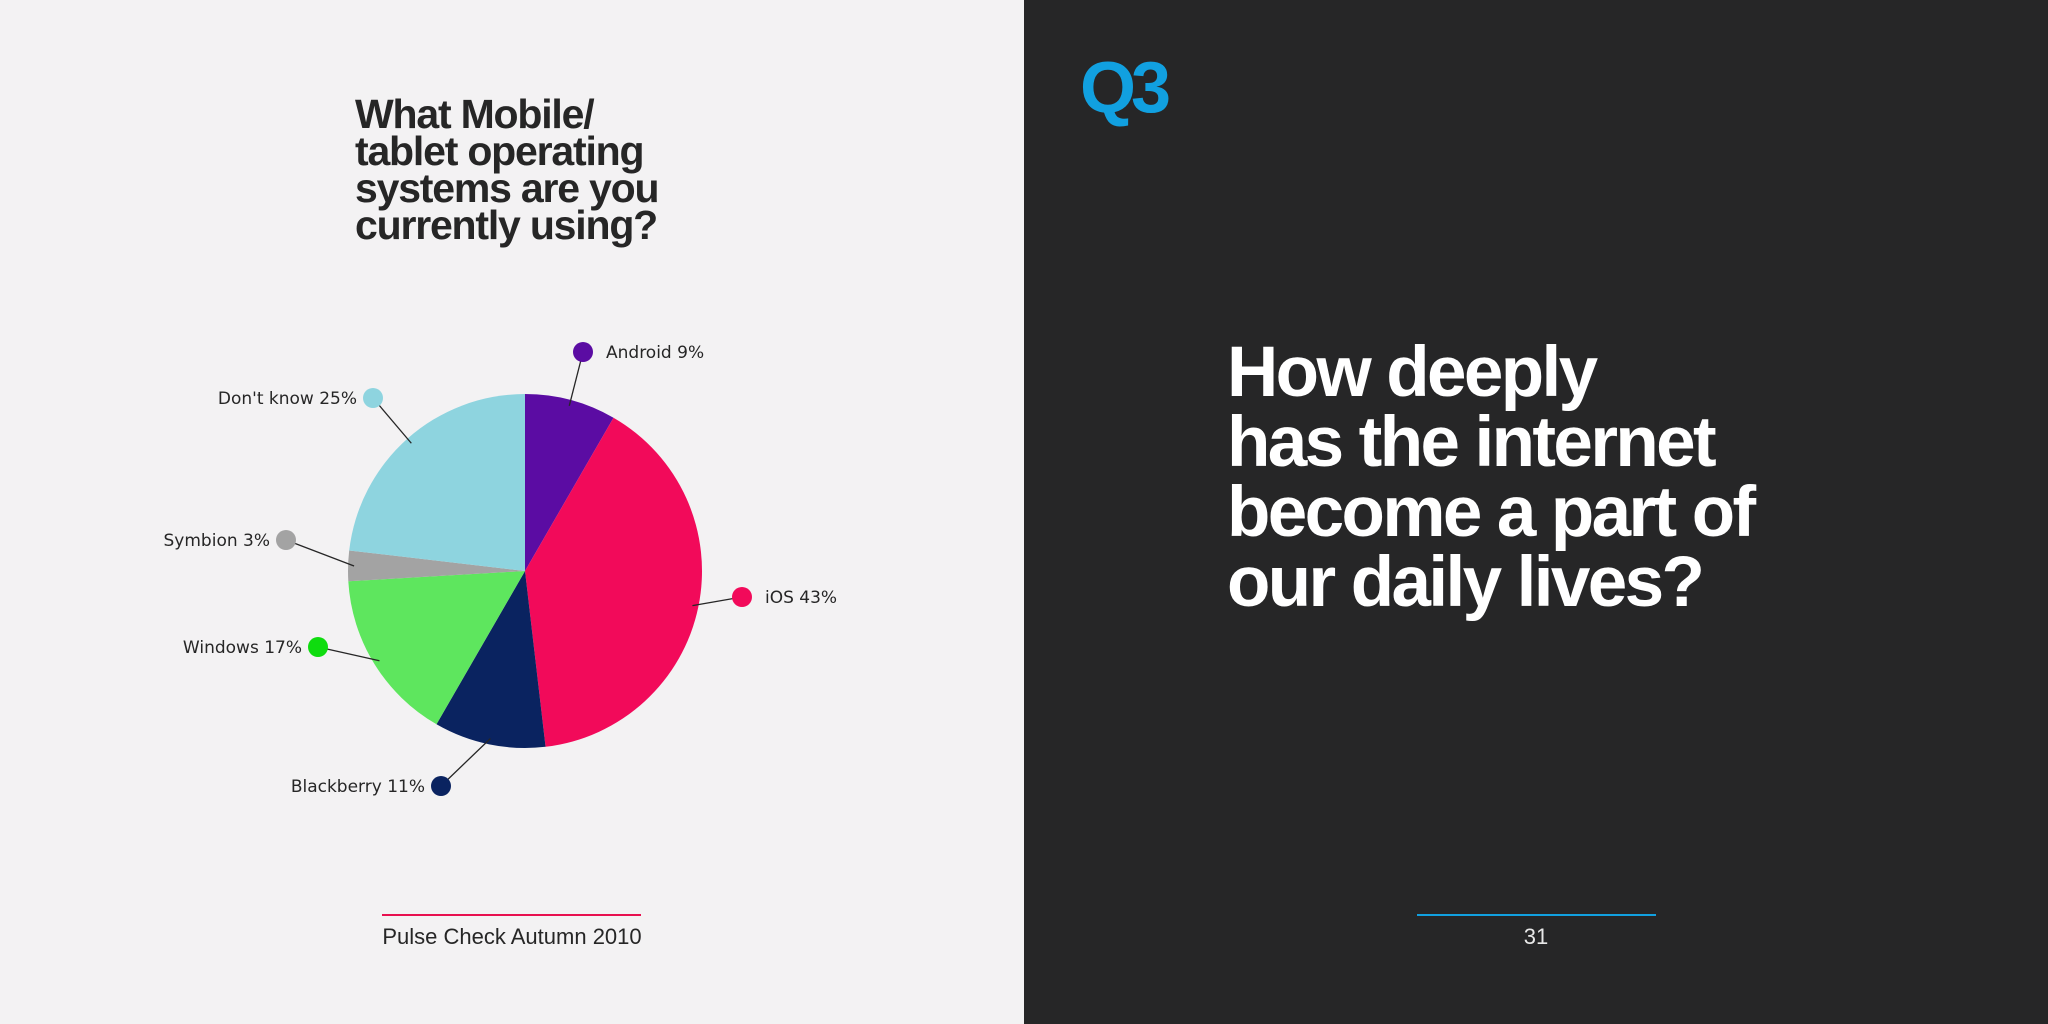 This screenshot has height=1024, width=2048. Describe the element at coordinates (437, 482) in the screenshot. I see `pie-slice-don-t-know` at that location.